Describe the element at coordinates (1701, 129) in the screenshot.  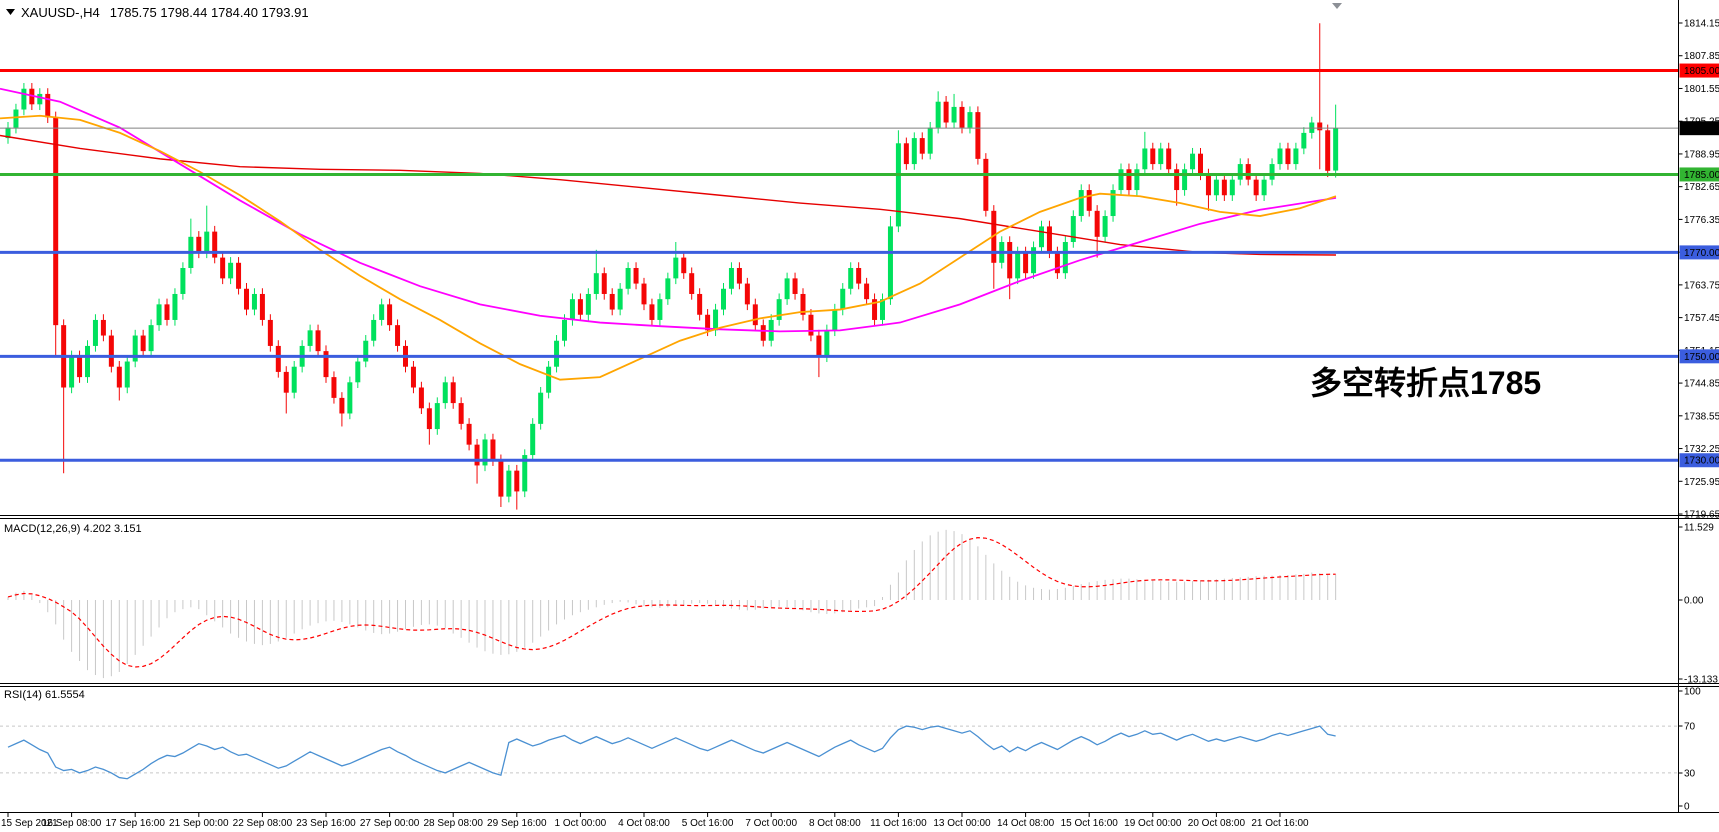
I see `current-price-badge-label: 1793.91` at that location.